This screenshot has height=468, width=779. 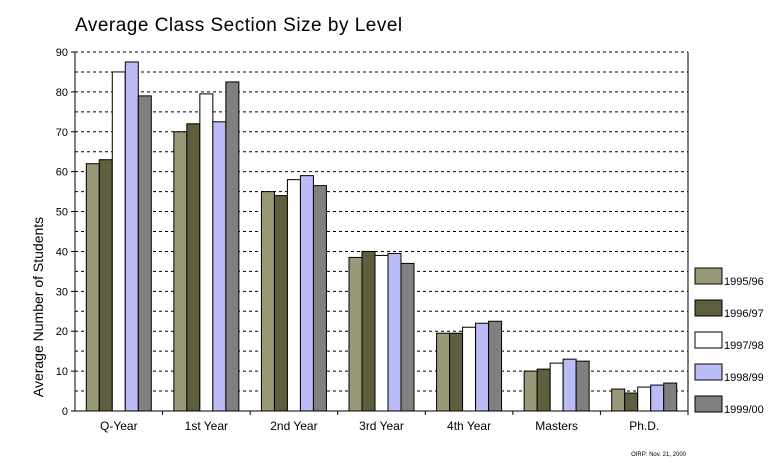 What do you see at coordinates (65, 412) in the screenshot?
I see `y-tick-label: 0` at bounding box center [65, 412].